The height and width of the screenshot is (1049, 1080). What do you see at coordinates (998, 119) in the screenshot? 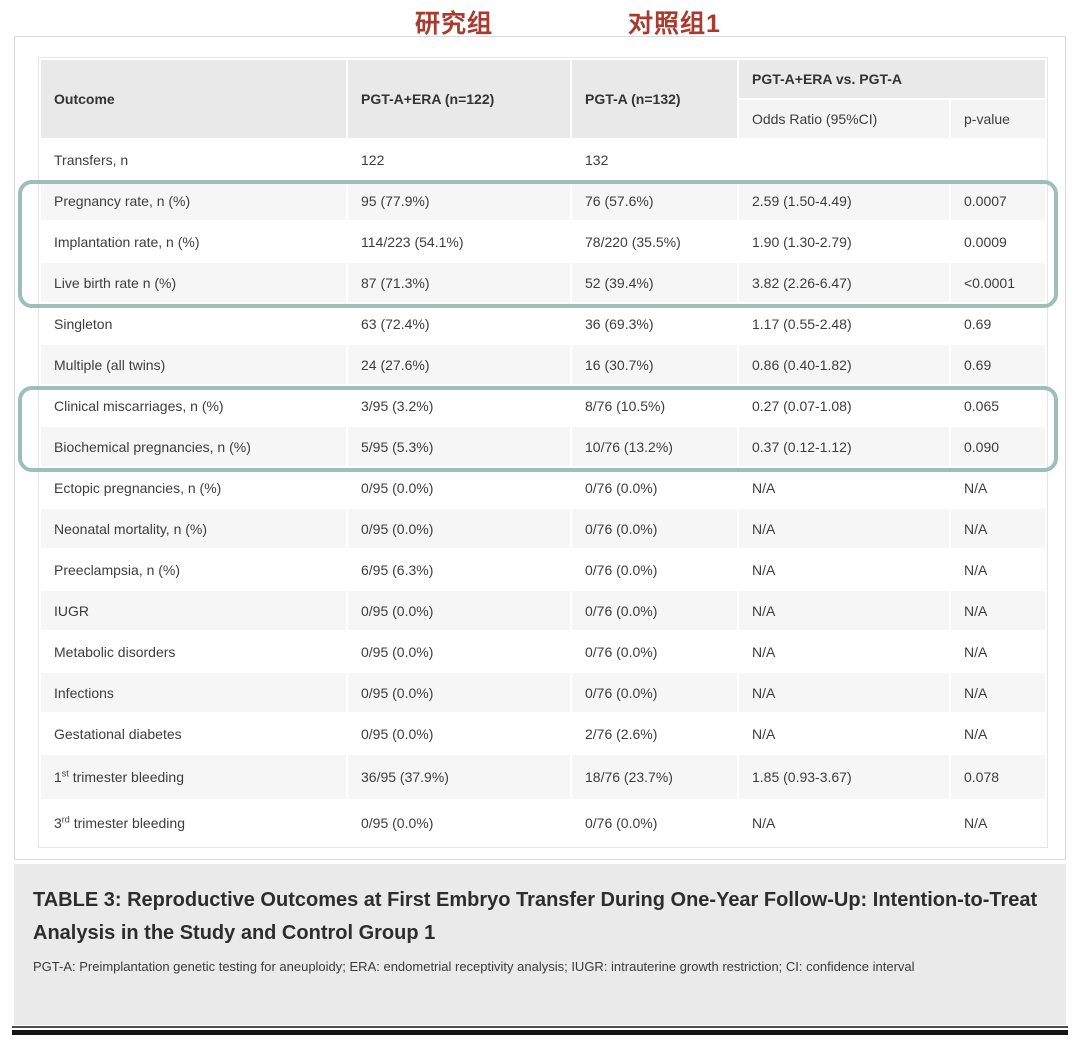
I see `header-p-value: p-value` at bounding box center [998, 119].